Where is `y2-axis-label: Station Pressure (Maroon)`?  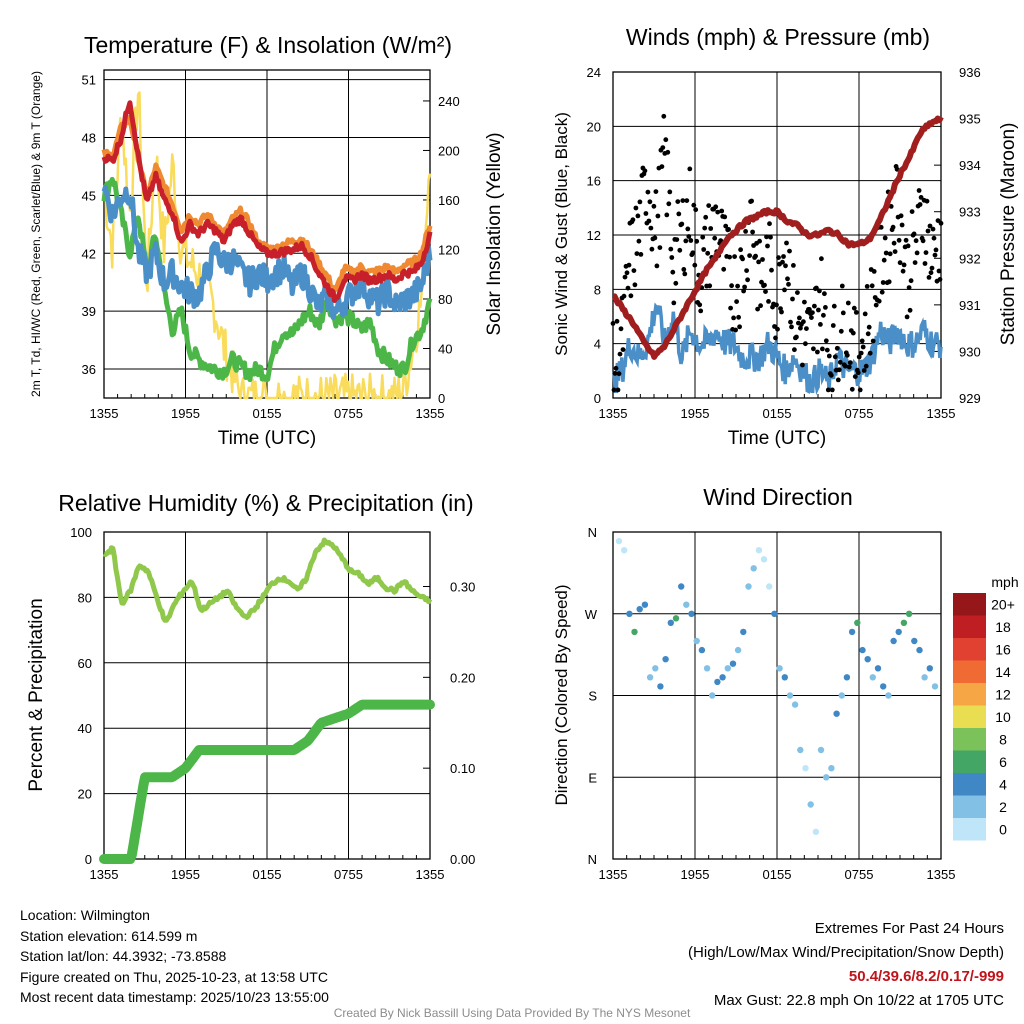
y2-axis-label: Station Pressure (Maroon) is located at coordinates (1008, 234).